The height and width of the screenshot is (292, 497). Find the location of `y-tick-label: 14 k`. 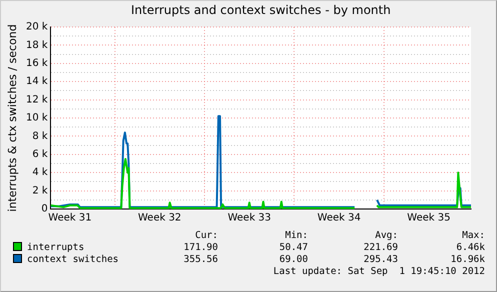

y-tick-label: 14 k is located at coordinates (37, 82).